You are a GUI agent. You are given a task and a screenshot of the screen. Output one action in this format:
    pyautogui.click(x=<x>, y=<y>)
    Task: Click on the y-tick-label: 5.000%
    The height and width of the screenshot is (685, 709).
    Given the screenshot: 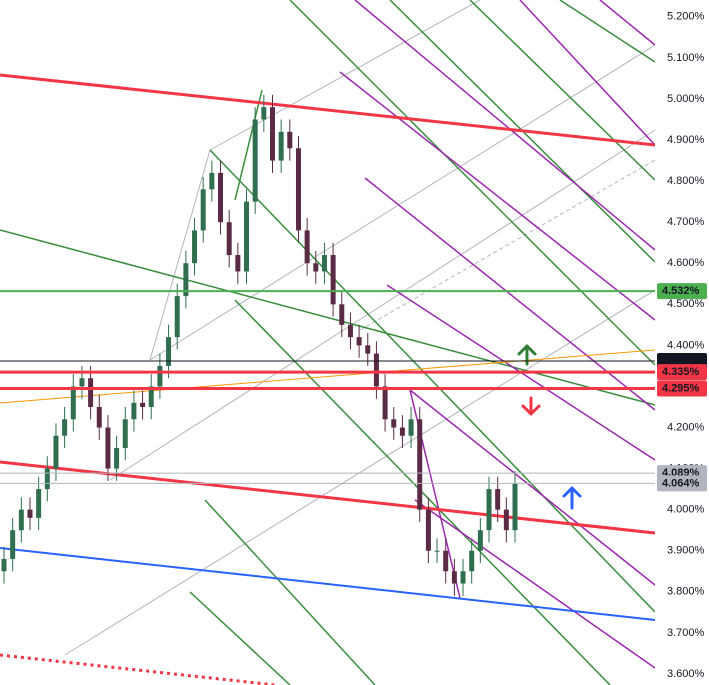 What is the action you would take?
    pyautogui.click(x=686, y=99)
    